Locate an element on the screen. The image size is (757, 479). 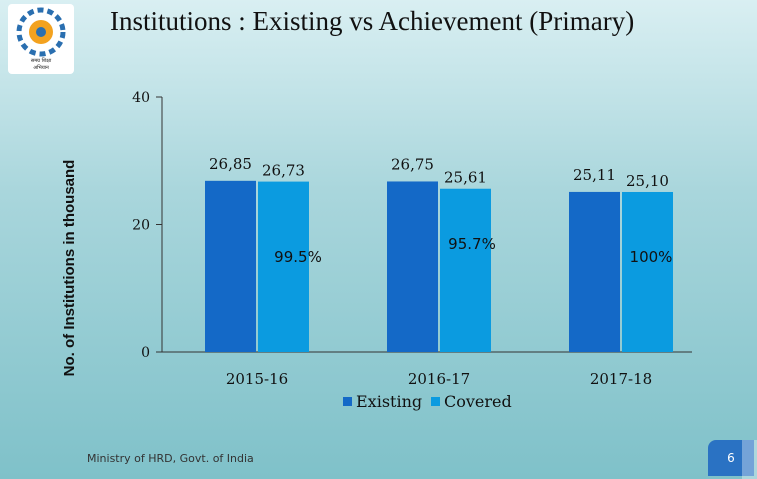
data-label-existing: 26,85 is located at coordinates (230, 164).